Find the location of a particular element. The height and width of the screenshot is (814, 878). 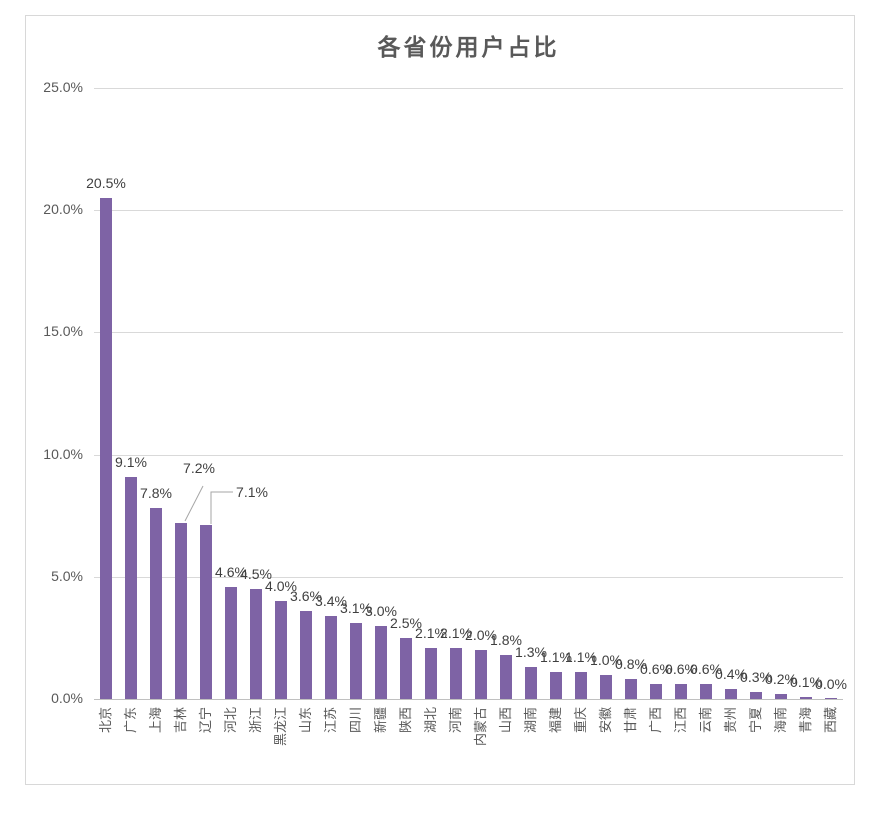

x-axis-label-text: 广西 is located at coordinates (655, 720).